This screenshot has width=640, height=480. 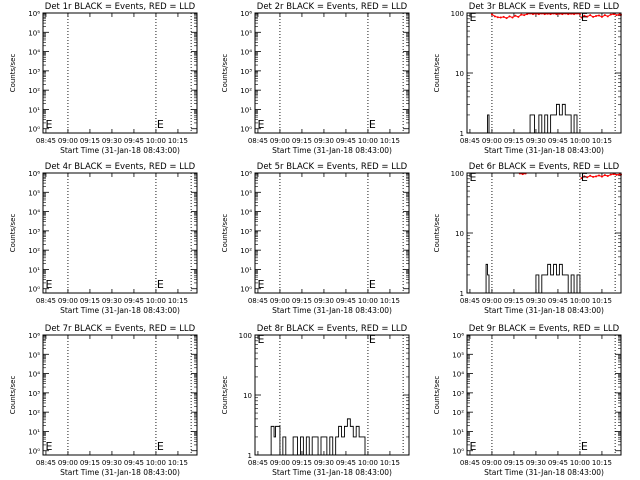 What do you see at coordinates (457, 14) in the screenshot?
I see `y-tick-label: 100` at bounding box center [457, 14].